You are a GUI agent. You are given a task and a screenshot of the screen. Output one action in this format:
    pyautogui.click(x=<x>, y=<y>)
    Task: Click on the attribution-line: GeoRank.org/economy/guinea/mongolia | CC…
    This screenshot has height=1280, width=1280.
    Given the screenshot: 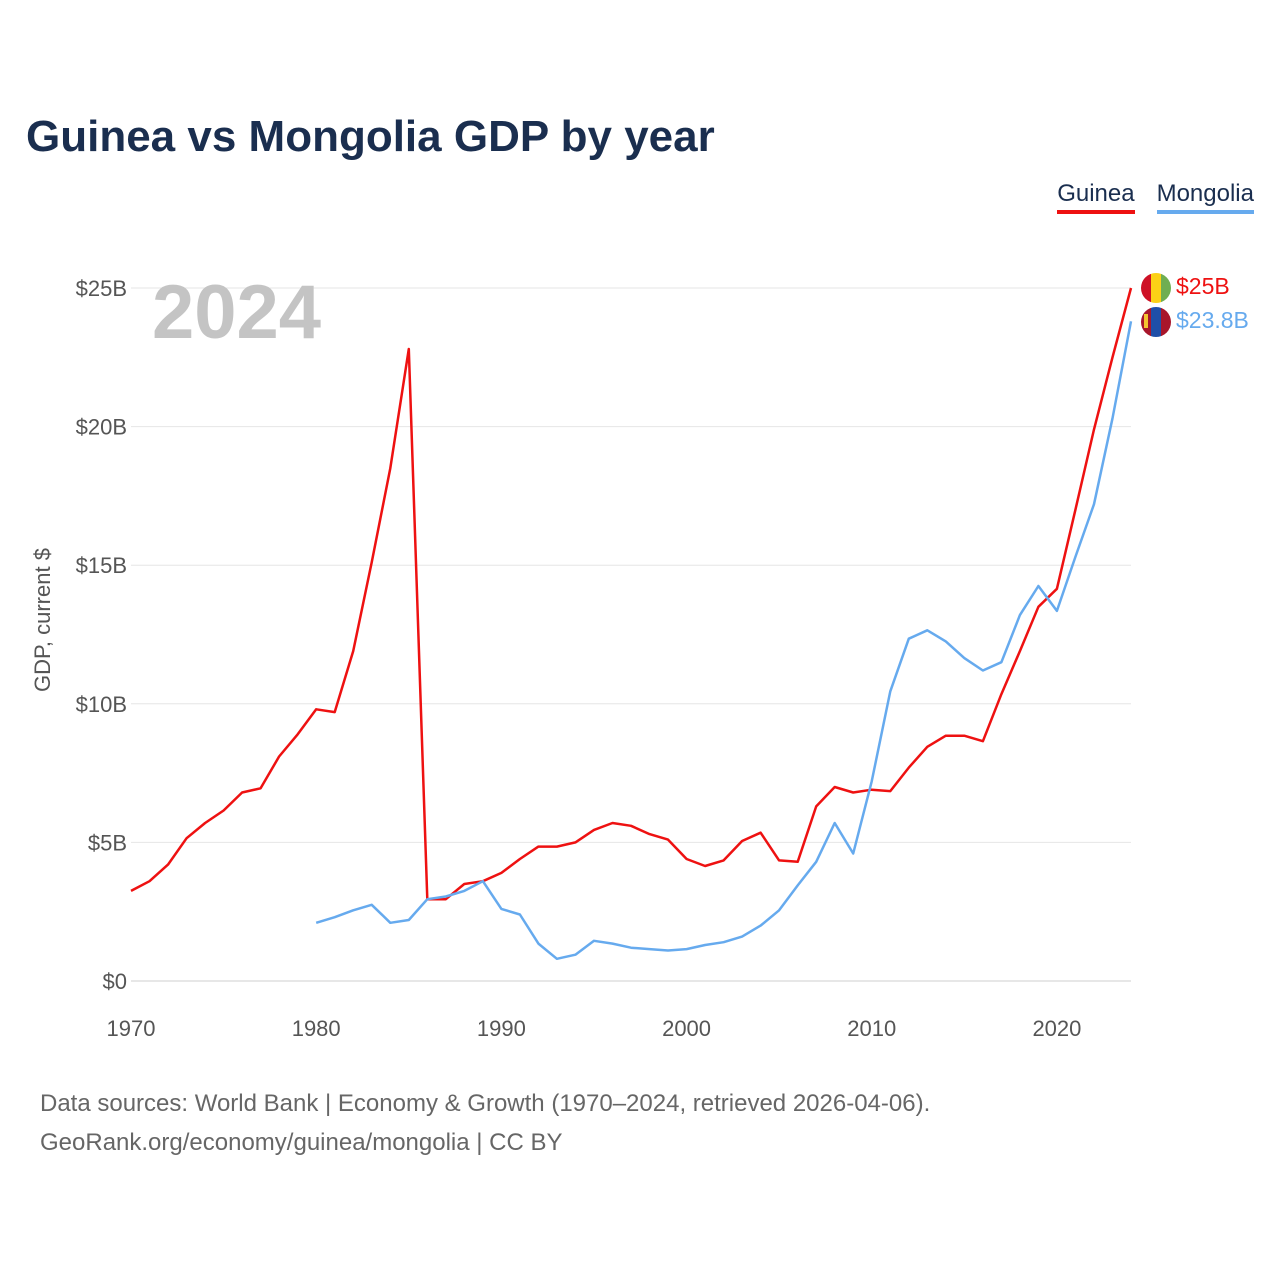 What is the action you would take?
    pyautogui.click(x=301, y=1142)
    